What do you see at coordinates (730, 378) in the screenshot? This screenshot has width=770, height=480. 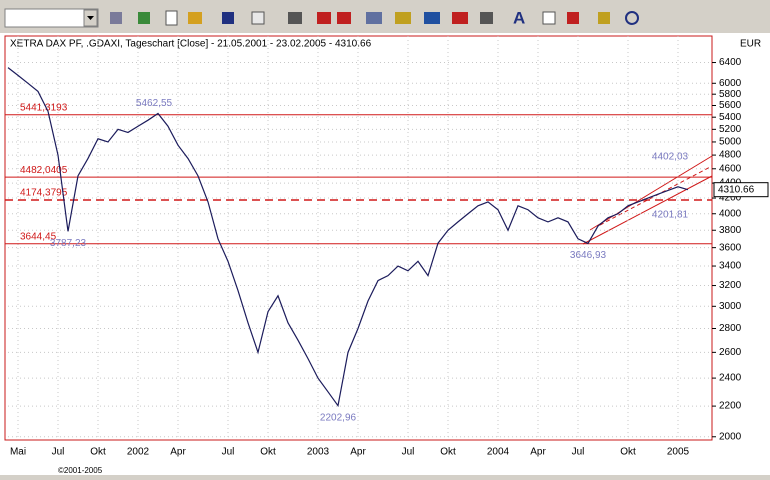 I see `y-tick-label: 2400` at bounding box center [730, 378].